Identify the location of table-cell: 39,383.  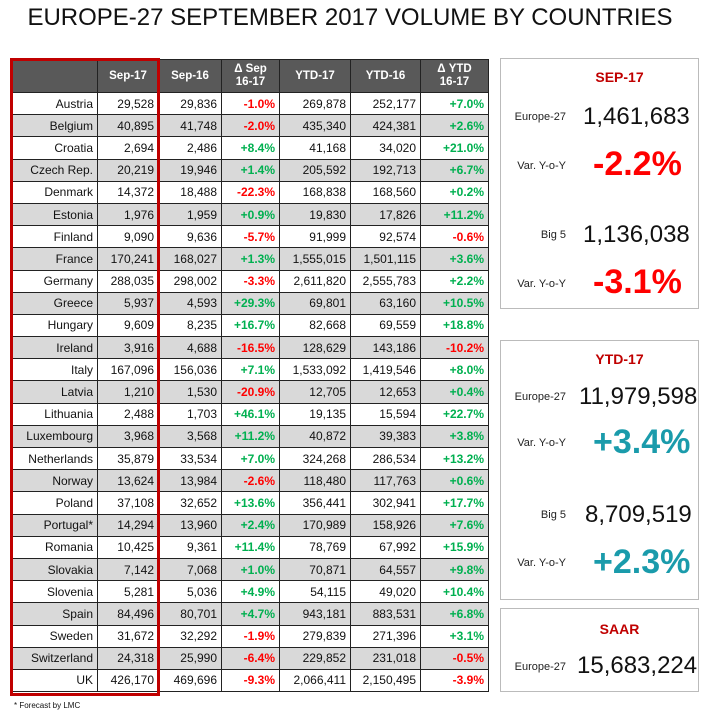
(385, 436).